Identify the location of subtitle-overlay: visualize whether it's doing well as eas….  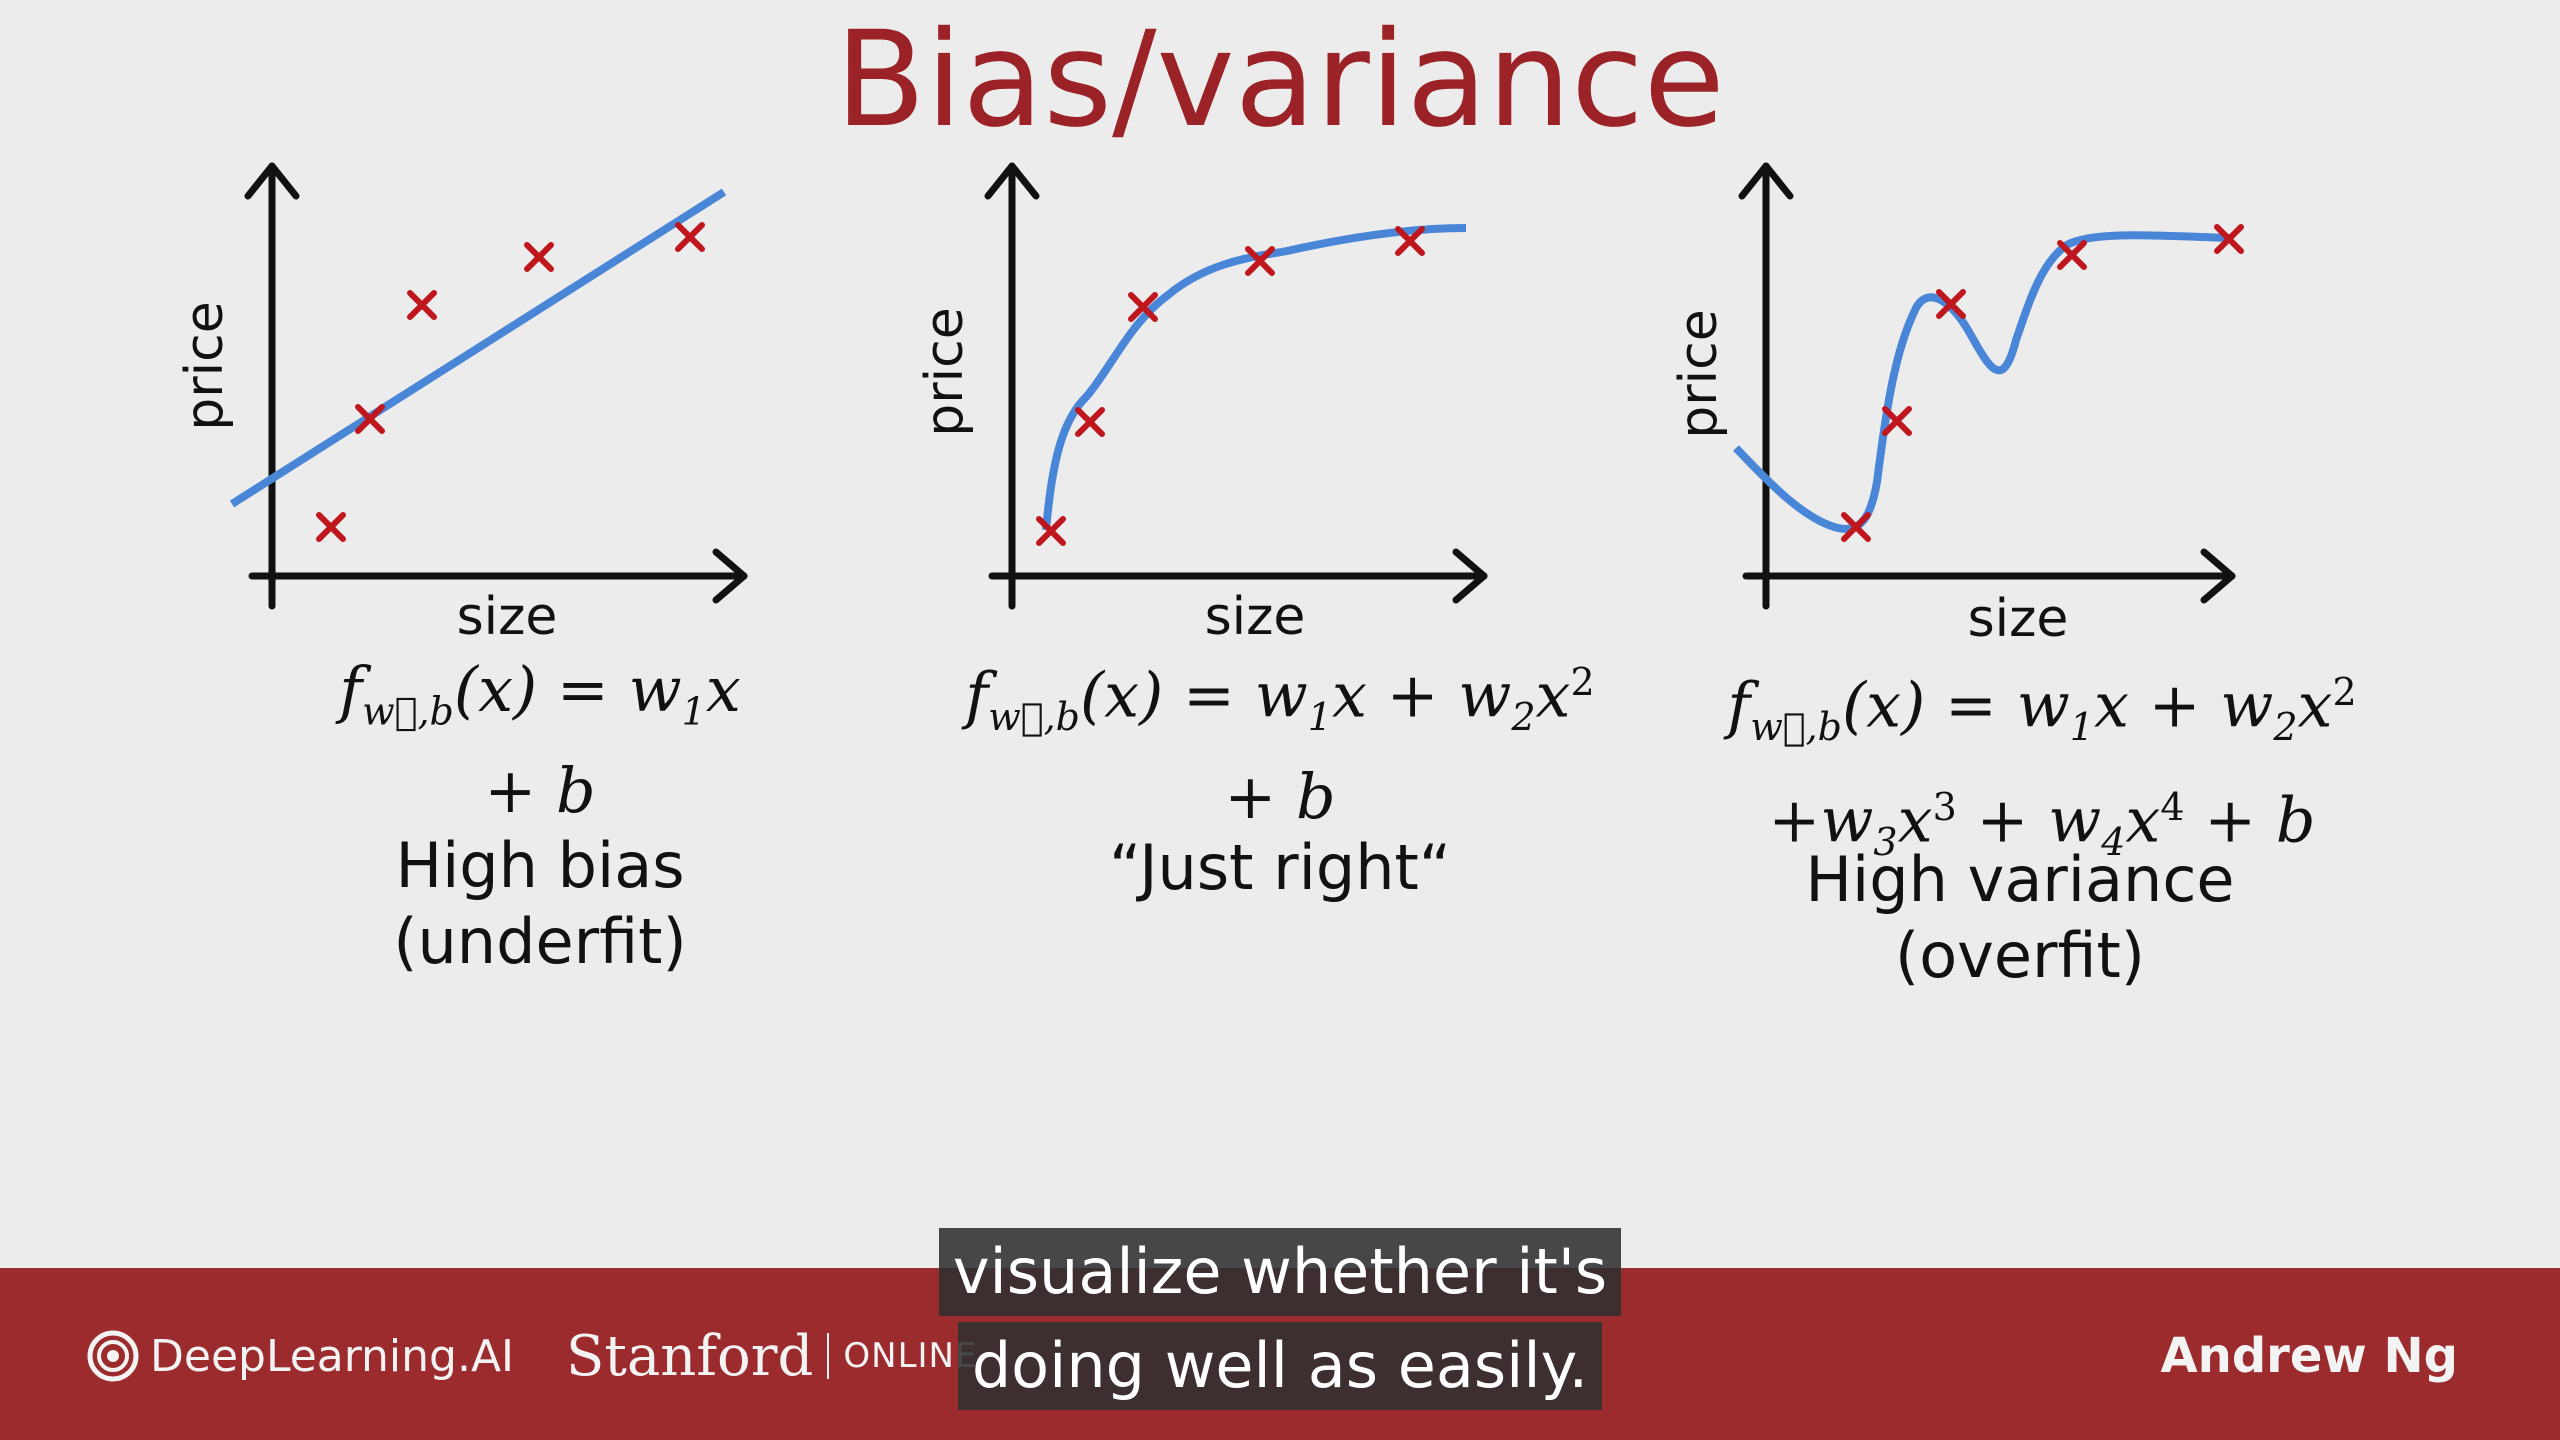
(1280, 1322).